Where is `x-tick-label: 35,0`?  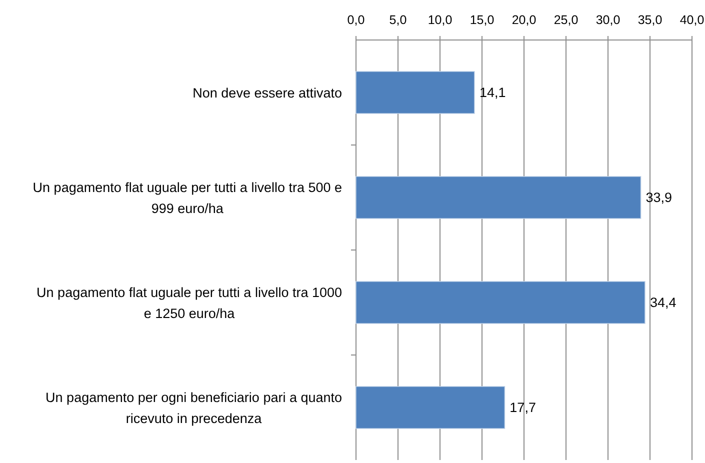 x-tick-label: 35,0 is located at coordinates (650, 20).